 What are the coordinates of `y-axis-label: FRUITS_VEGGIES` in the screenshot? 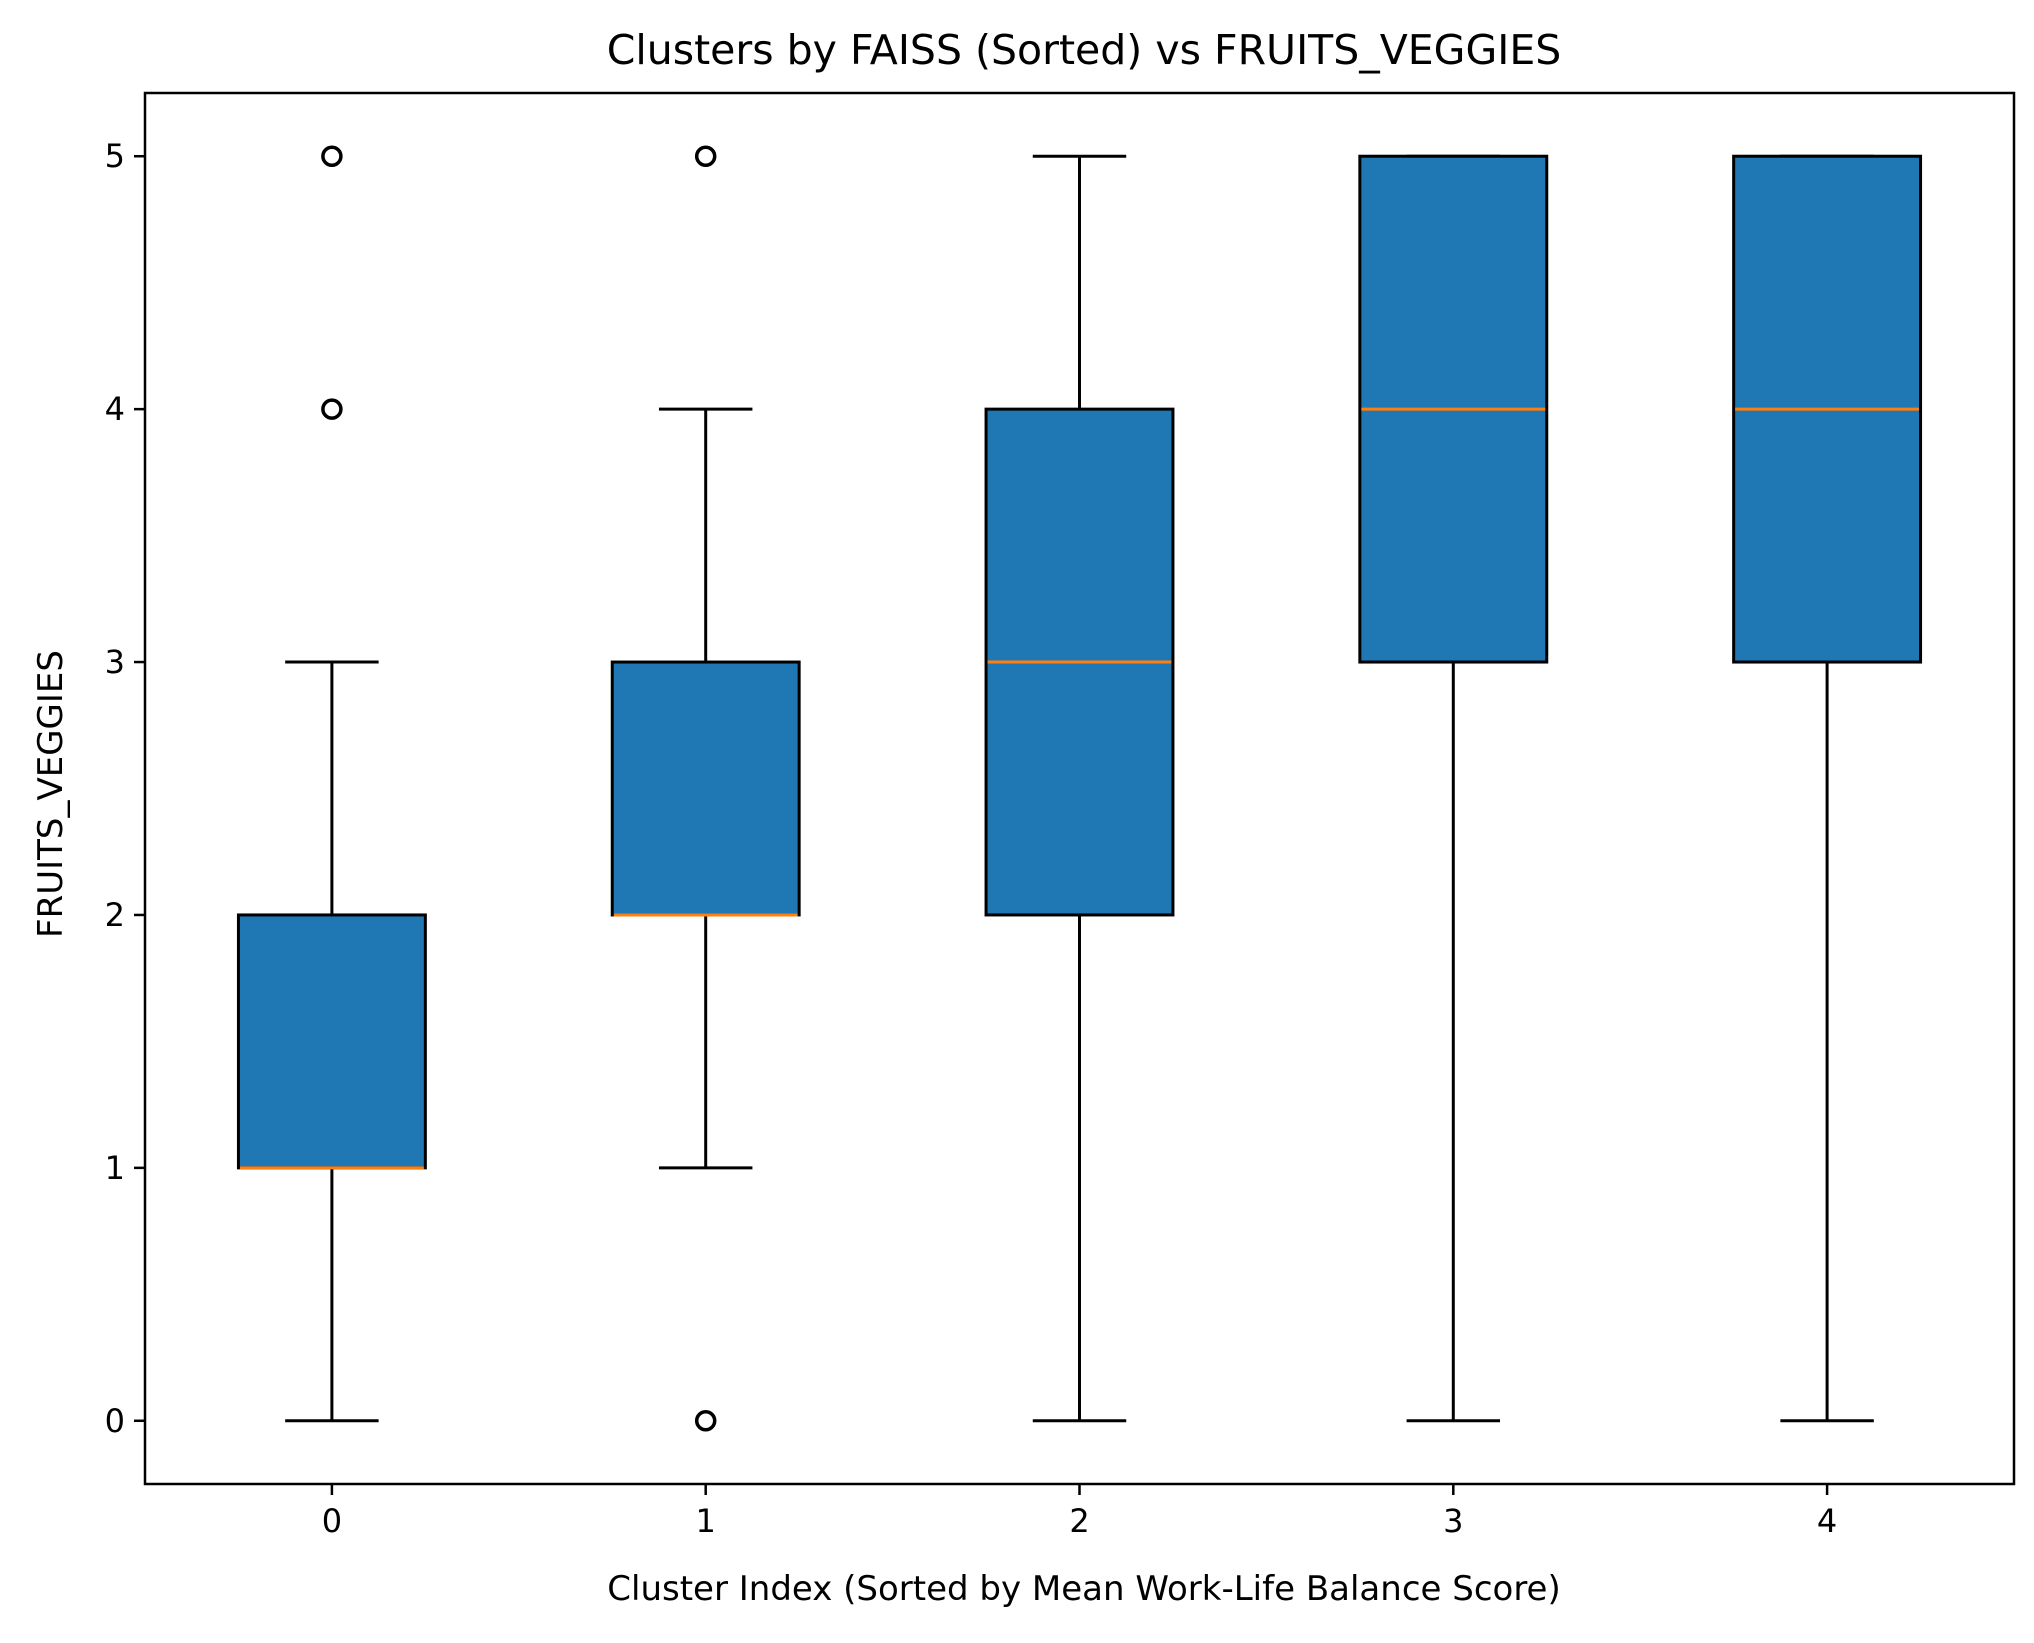 It's located at (51, 794).